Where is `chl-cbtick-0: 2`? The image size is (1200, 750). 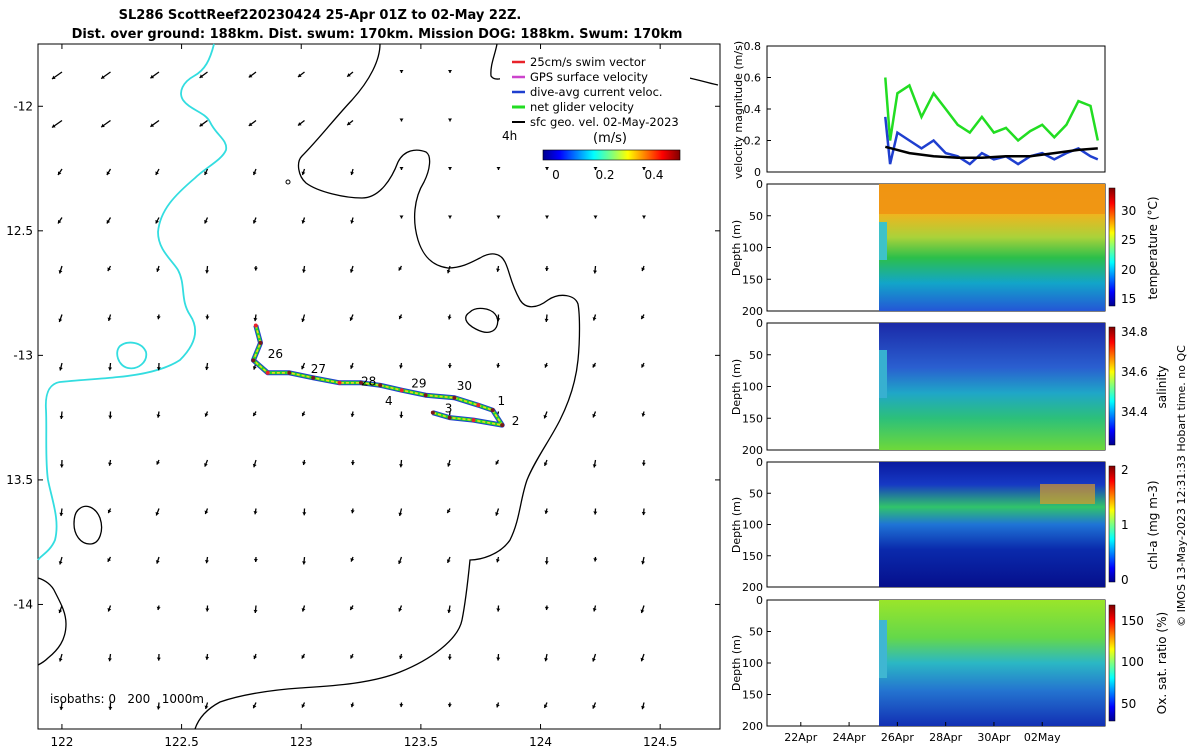 chl-cbtick-0: 2 is located at coordinates (1125, 470).